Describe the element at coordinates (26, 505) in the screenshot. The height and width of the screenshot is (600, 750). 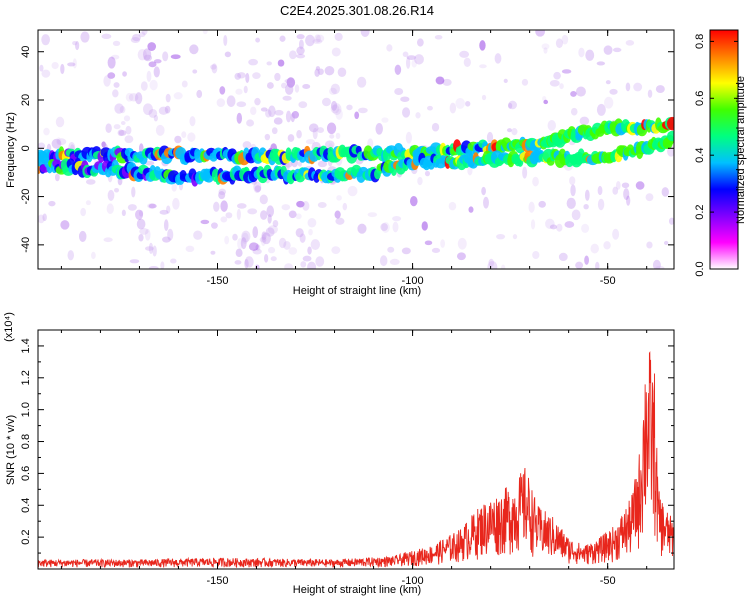
I see `y-tick-label: 0.4` at that location.